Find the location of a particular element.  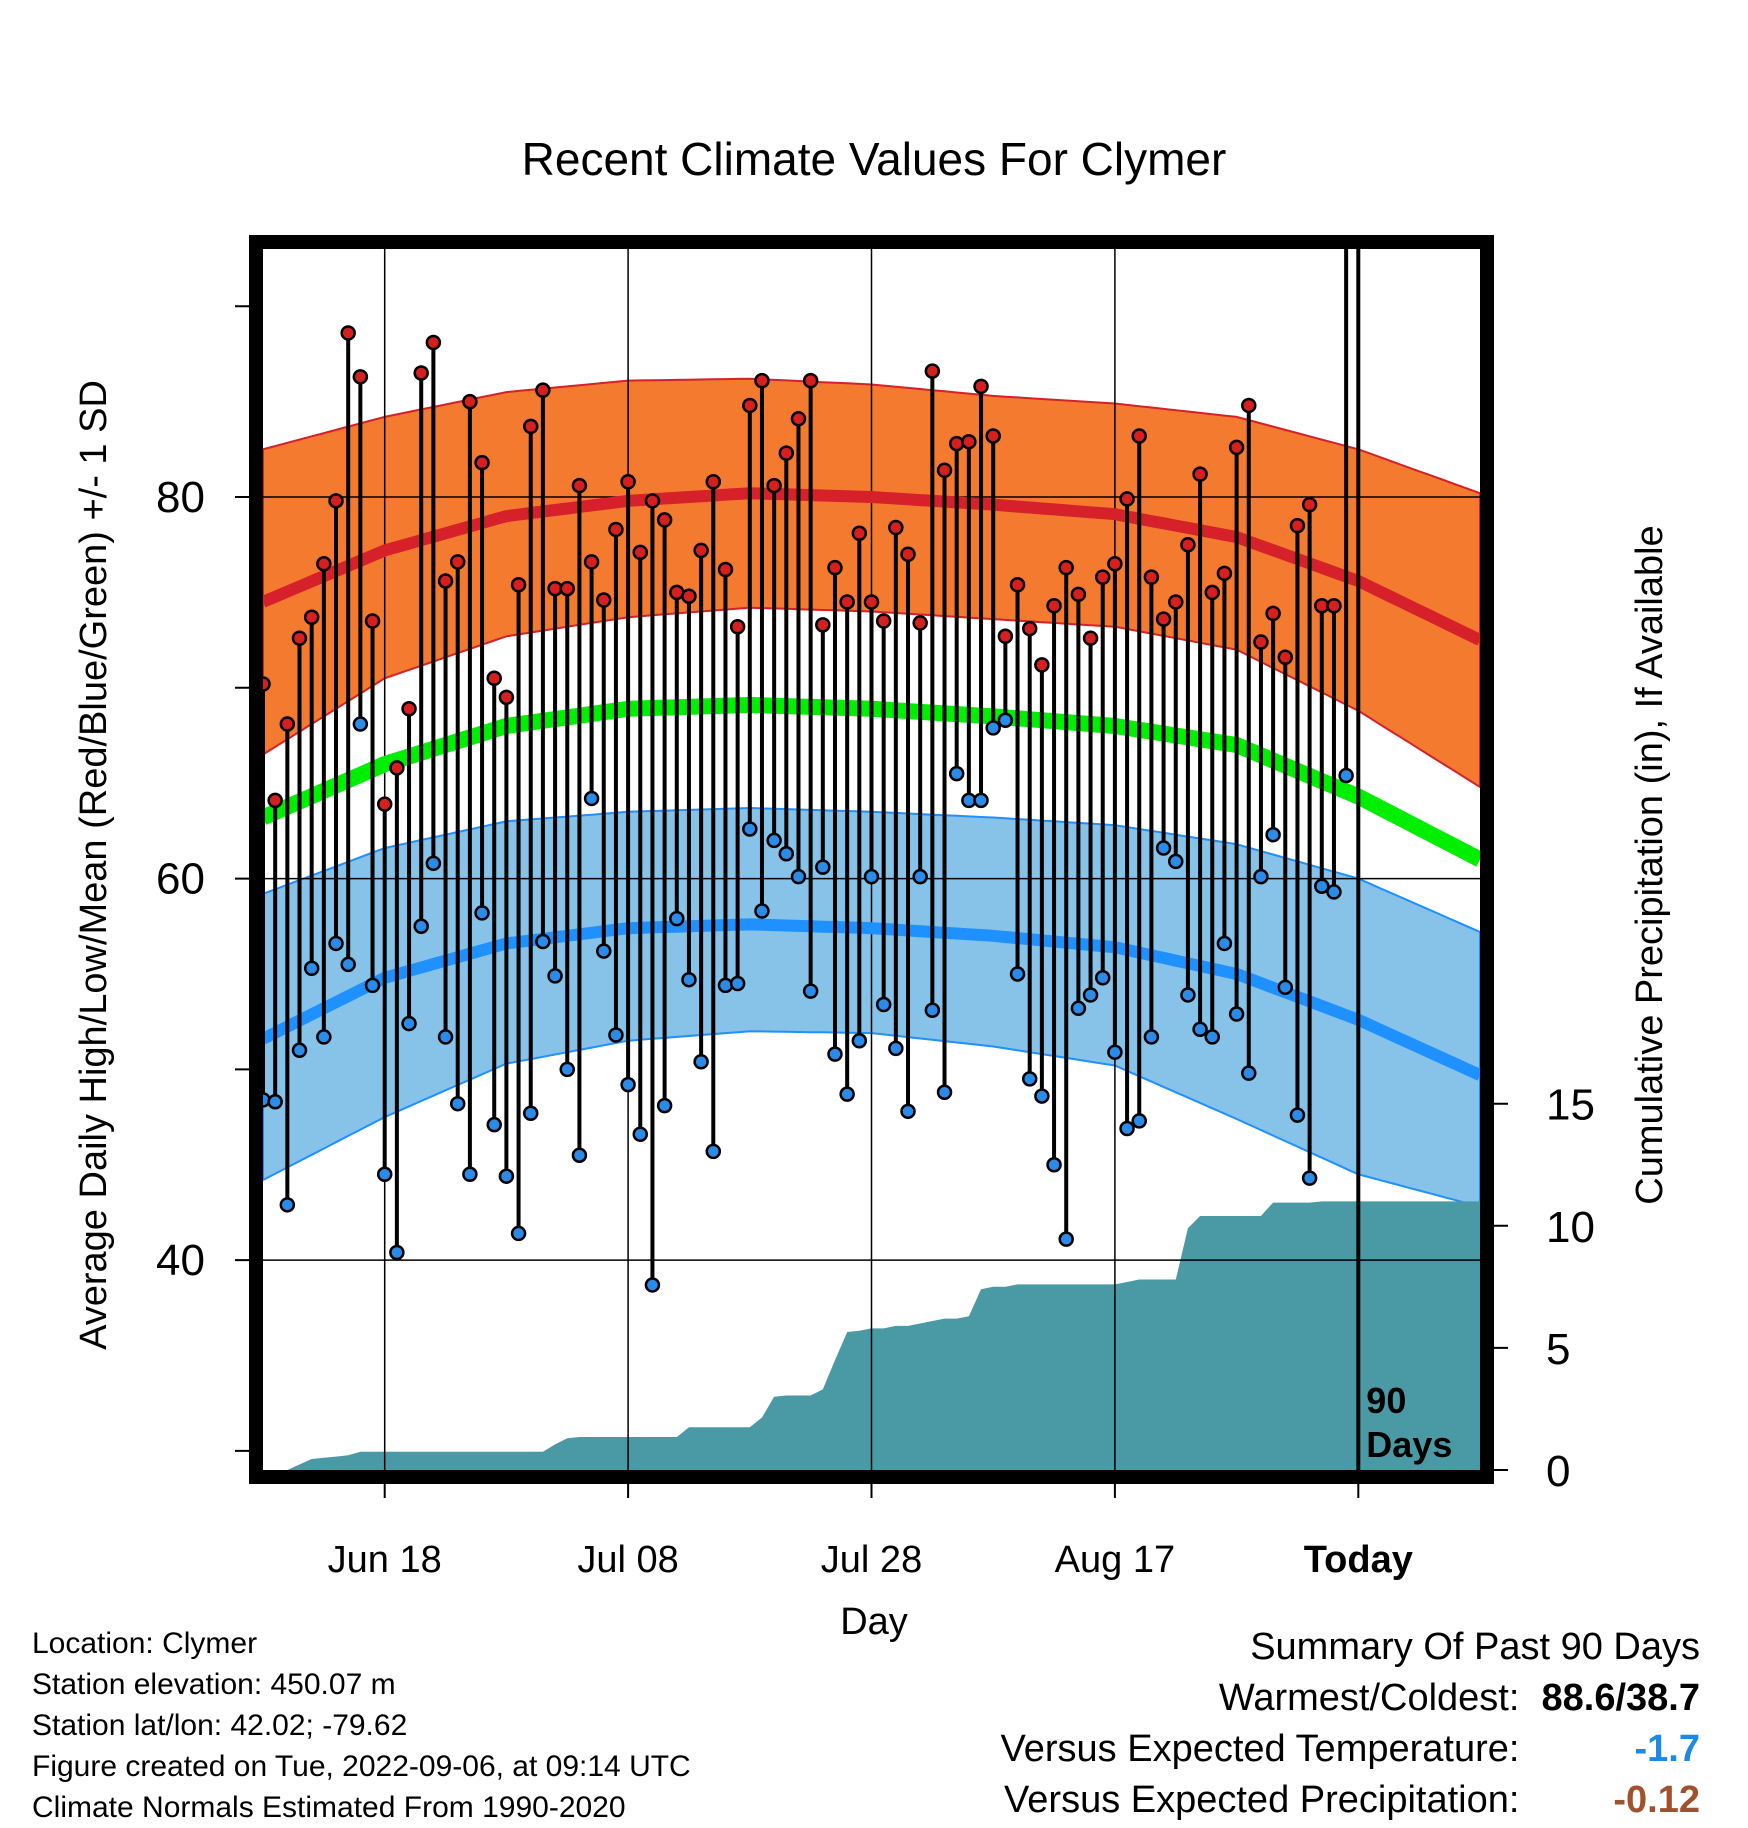

chart-title: Recent Climate Values For Clymer is located at coordinates (874, 159).